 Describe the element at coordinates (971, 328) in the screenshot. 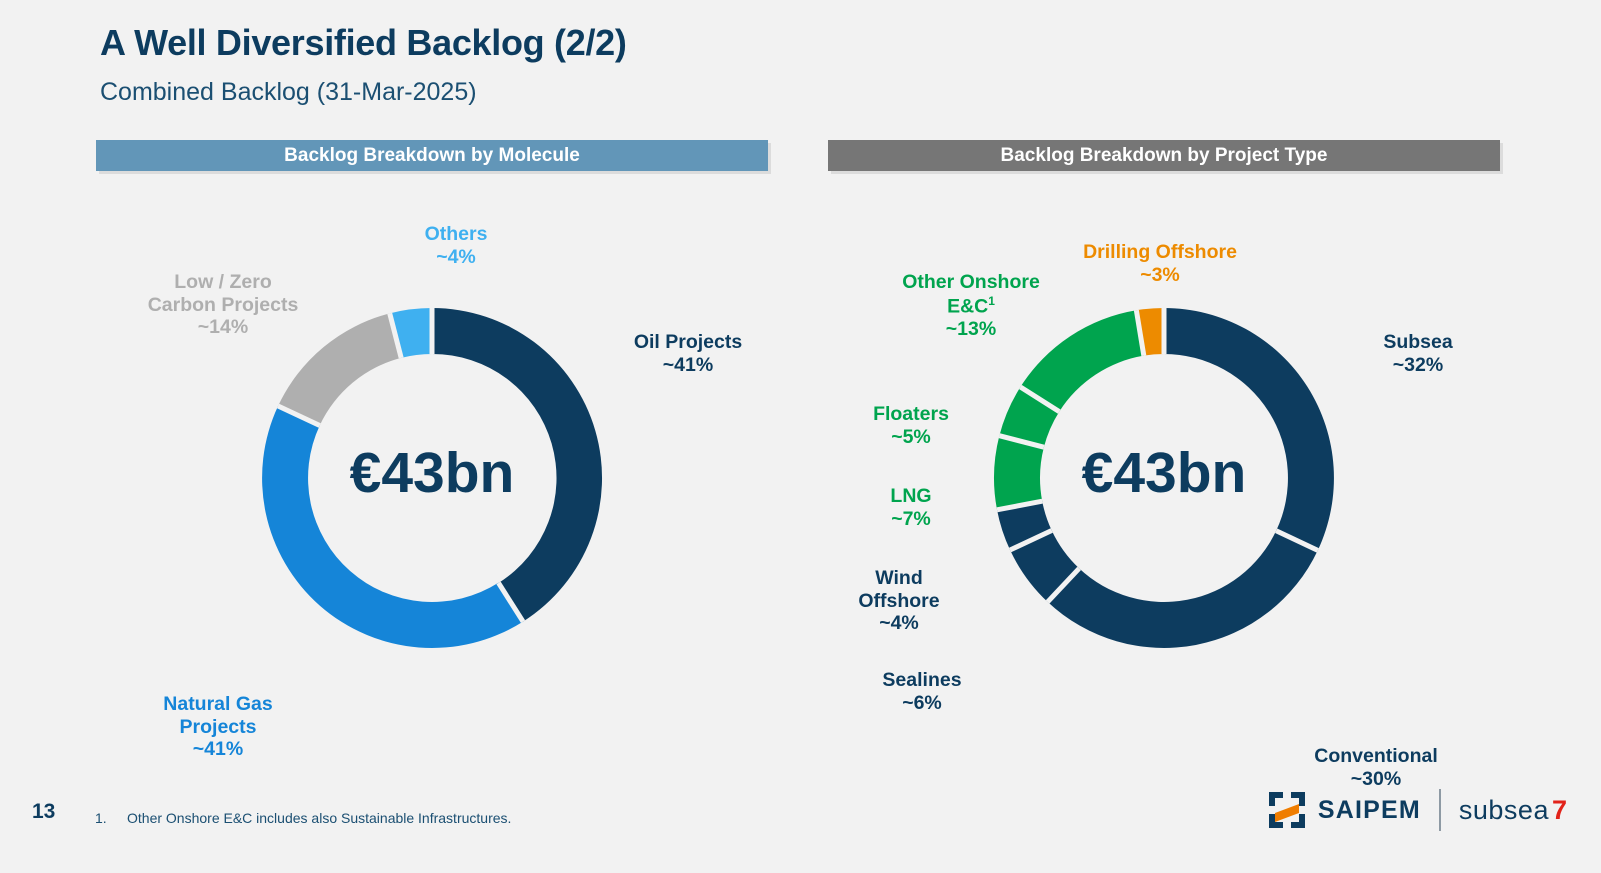

I see `label-other-onshore-ec-pct: ~13%` at that location.